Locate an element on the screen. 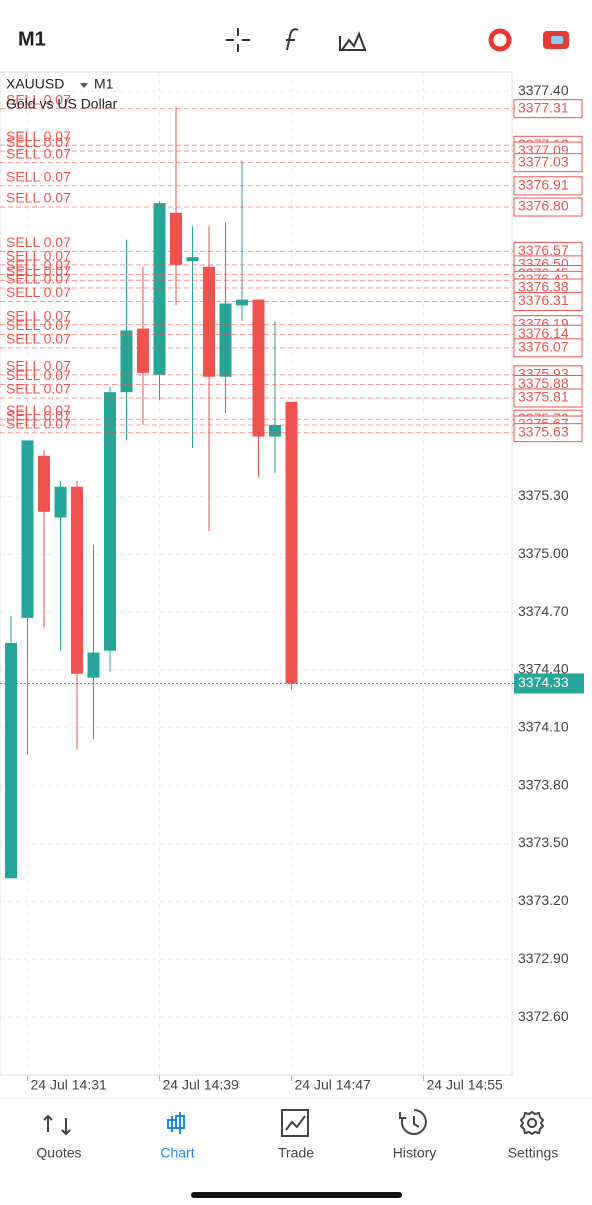 Image resolution: width=592 pixels, height=1205 pixels. y-tick-label: 3372.60 is located at coordinates (543, 1016).